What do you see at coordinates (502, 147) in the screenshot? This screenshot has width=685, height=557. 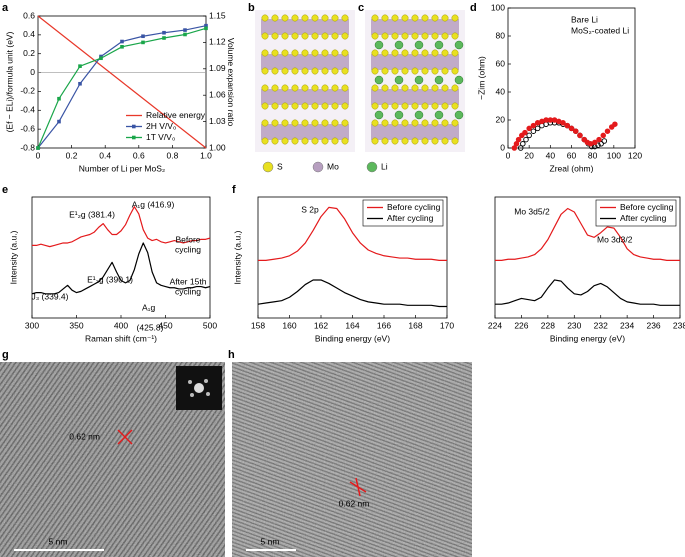 I see `y-tick-label: 0` at bounding box center [502, 147].